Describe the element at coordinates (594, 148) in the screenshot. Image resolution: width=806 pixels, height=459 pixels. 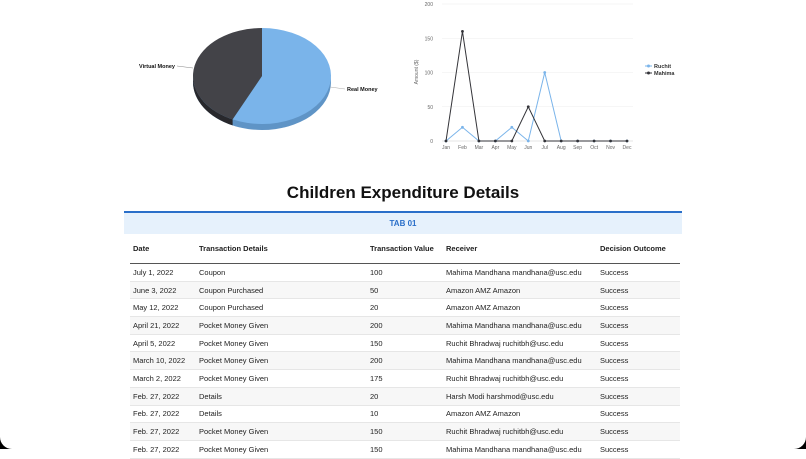
I see `x-tick-label: Oct` at that location.